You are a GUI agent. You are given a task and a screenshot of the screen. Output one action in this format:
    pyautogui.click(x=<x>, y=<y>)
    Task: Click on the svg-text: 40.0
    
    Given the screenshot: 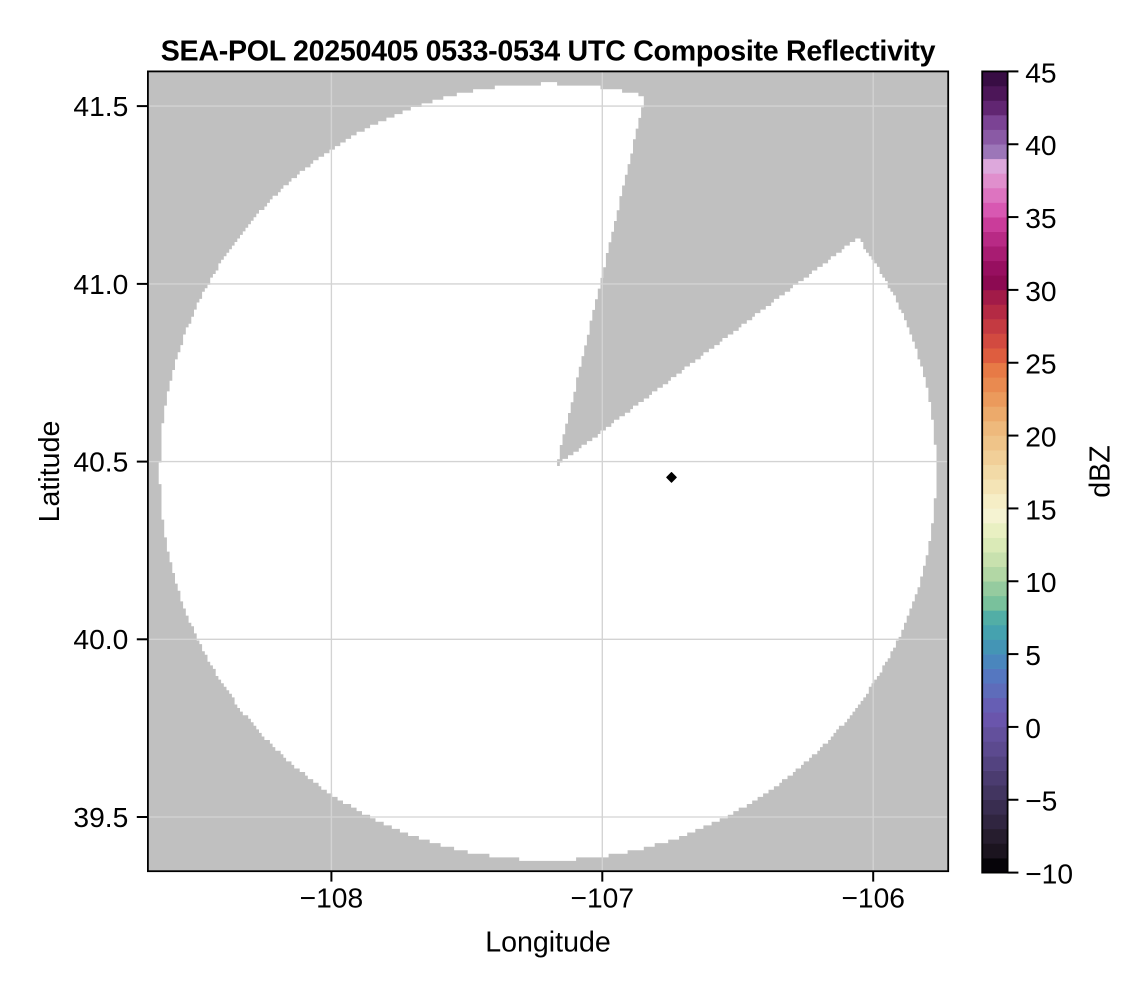 What is the action you would take?
    pyautogui.click(x=100, y=639)
    